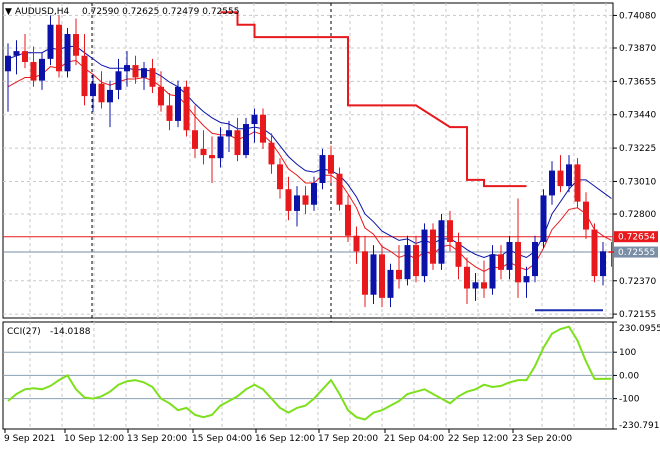 The width and height of the screenshot is (660, 450). What do you see at coordinates (42, 12) in the screenshot?
I see `symbol-label: AUDUSD,H4` at bounding box center [42, 12].